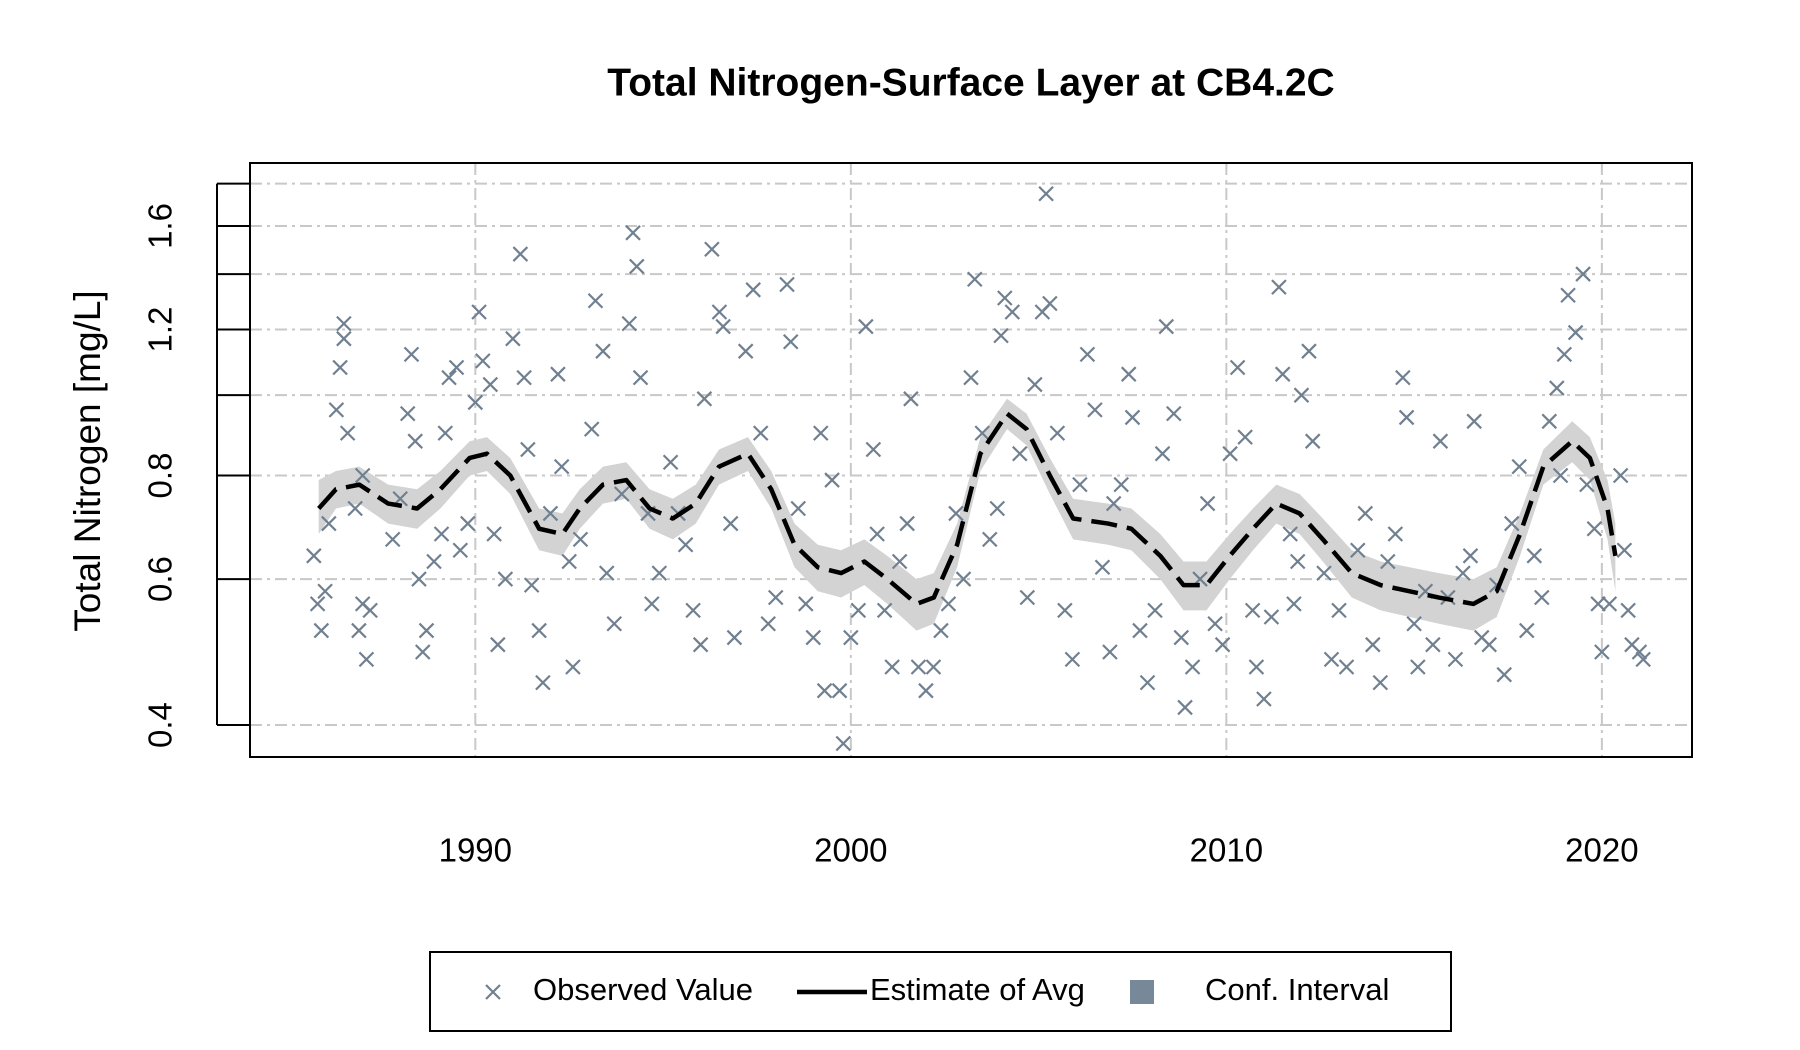  Describe the element at coordinates (850, 850) in the screenshot. I see `x-tick-label: 2000` at that location.